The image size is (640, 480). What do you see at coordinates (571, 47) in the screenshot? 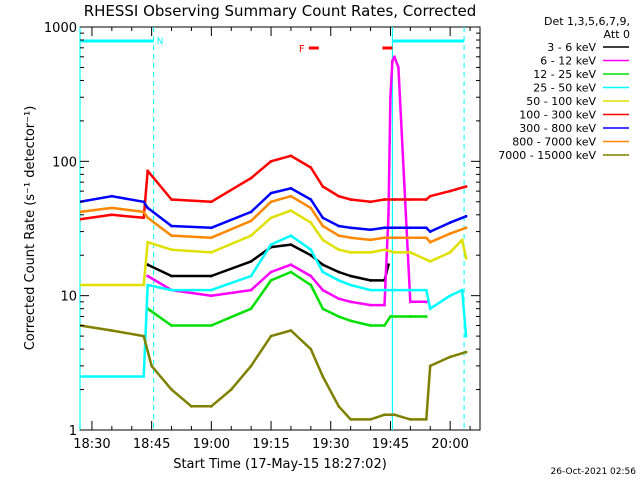
I see `legend-entry-label: 3 - 6 keV` at bounding box center [571, 47].